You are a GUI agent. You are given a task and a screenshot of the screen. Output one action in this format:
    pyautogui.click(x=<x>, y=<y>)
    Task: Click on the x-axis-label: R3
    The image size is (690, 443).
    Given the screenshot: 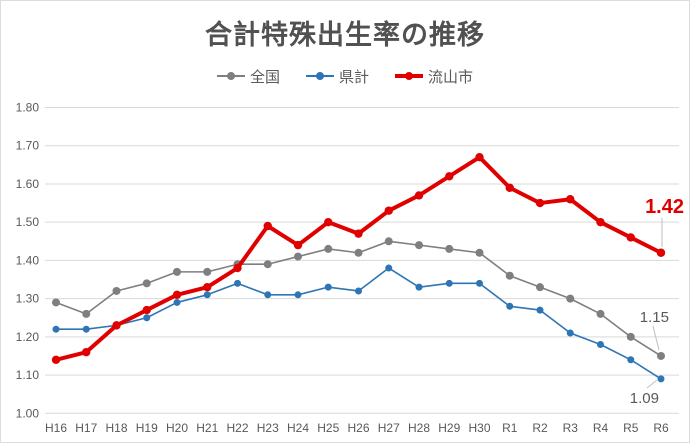 What is the action you would take?
    pyautogui.click(x=571, y=428)
    